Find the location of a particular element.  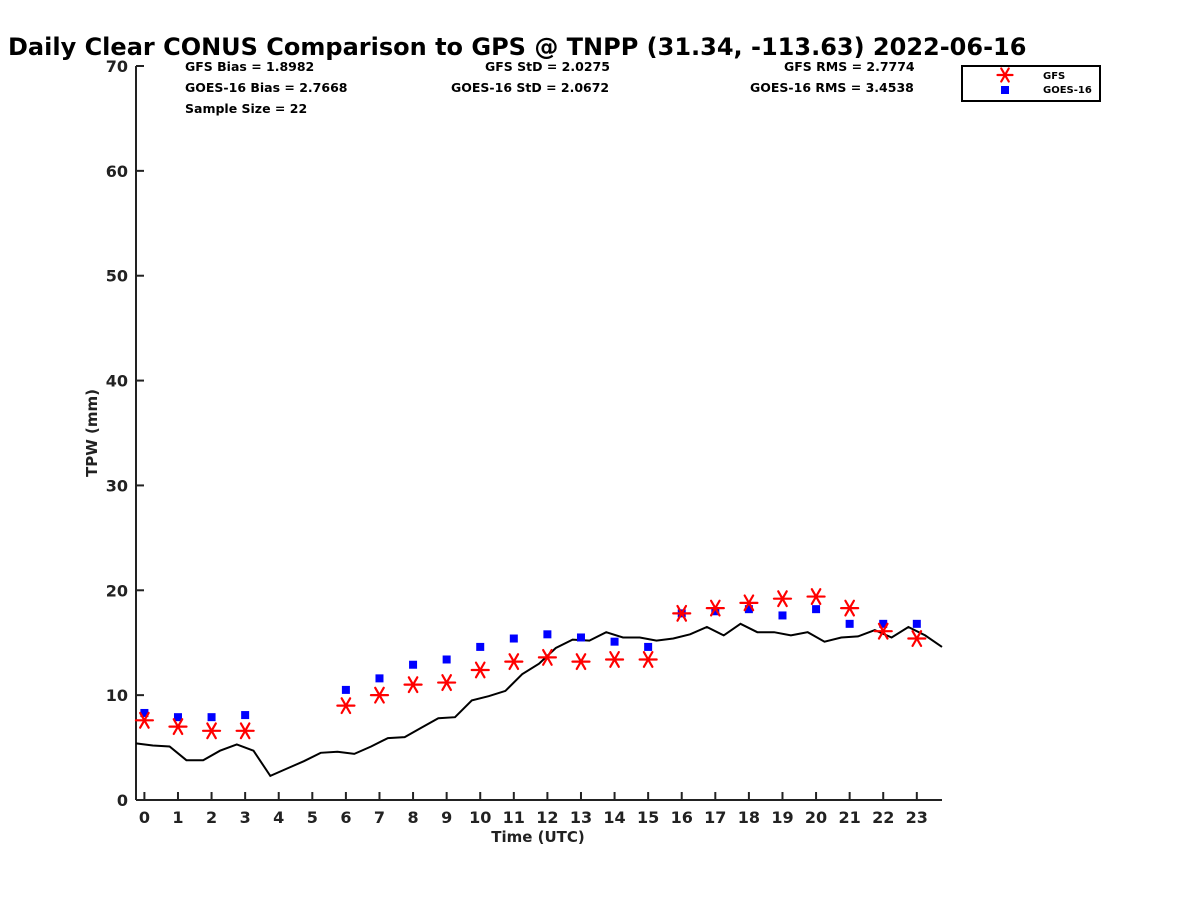

legend: GFS GOES-16 is located at coordinates (1031, 83).